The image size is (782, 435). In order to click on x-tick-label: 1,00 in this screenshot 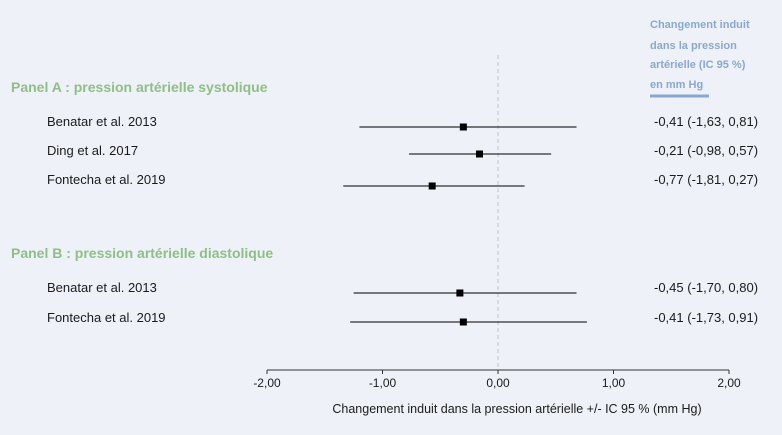, I will do `click(614, 383)`.